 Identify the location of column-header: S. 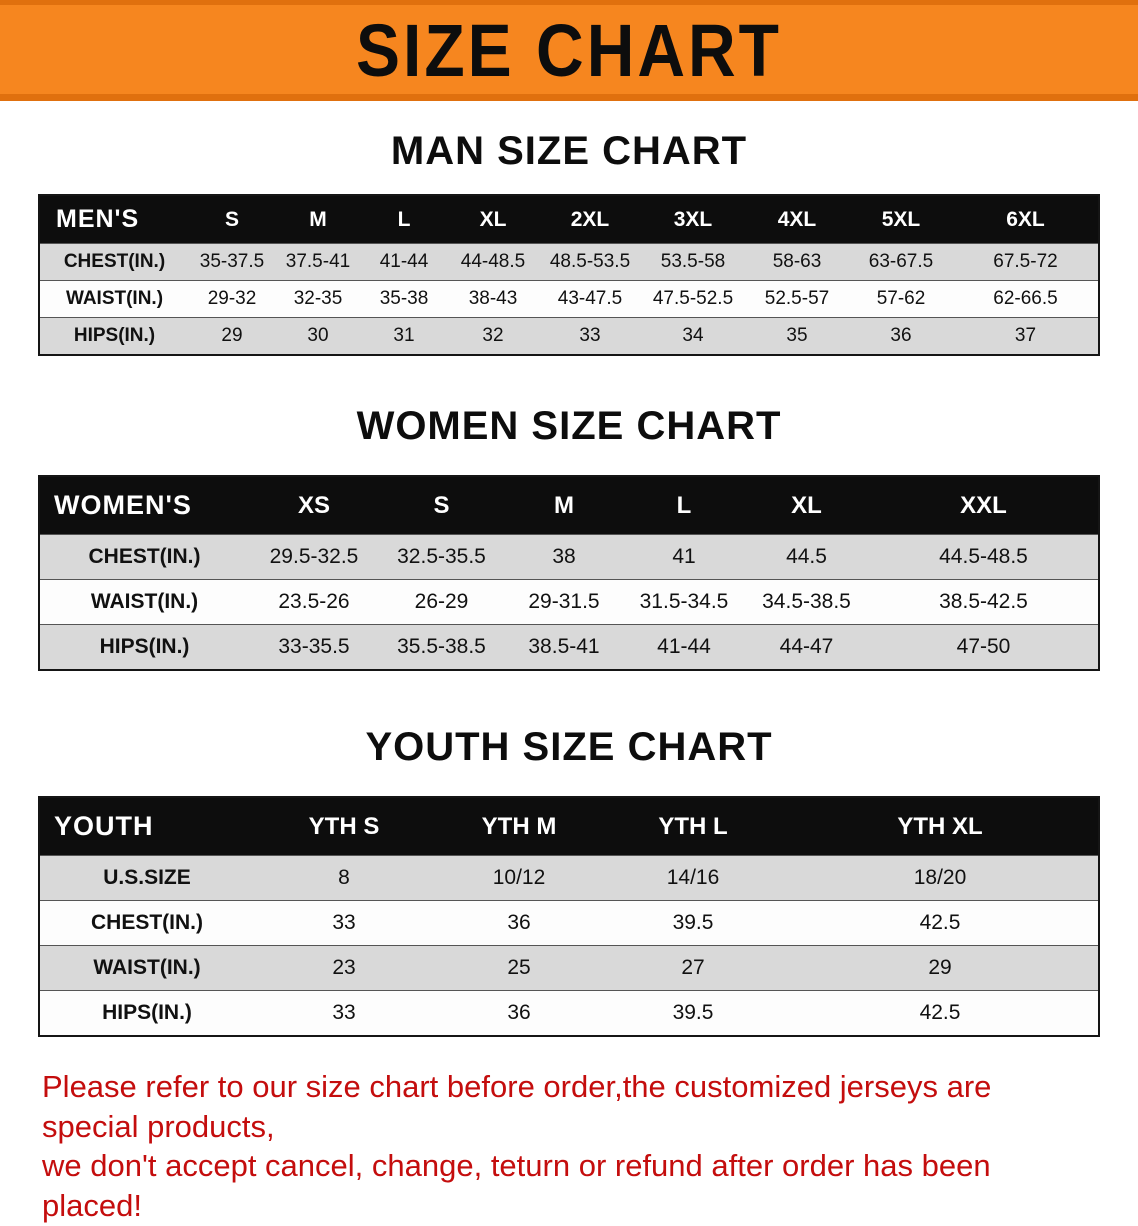
(441, 505).